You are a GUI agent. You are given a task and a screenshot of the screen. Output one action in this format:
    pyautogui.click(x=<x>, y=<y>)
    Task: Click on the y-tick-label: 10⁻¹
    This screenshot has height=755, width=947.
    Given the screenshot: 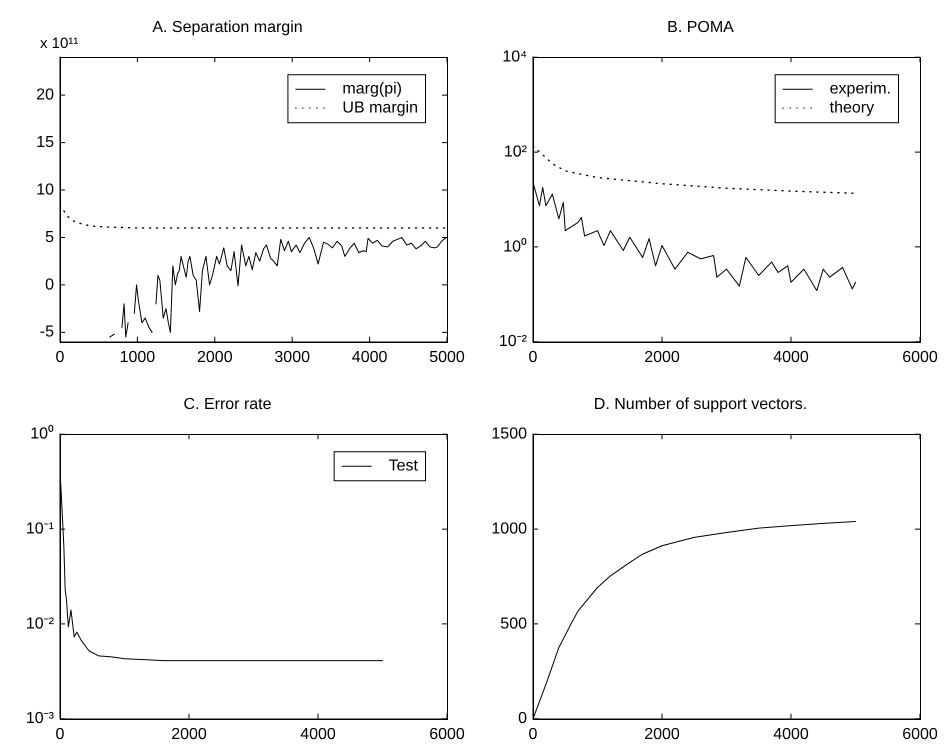 What is the action you would take?
    pyautogui.click(x=40, y=529)
    